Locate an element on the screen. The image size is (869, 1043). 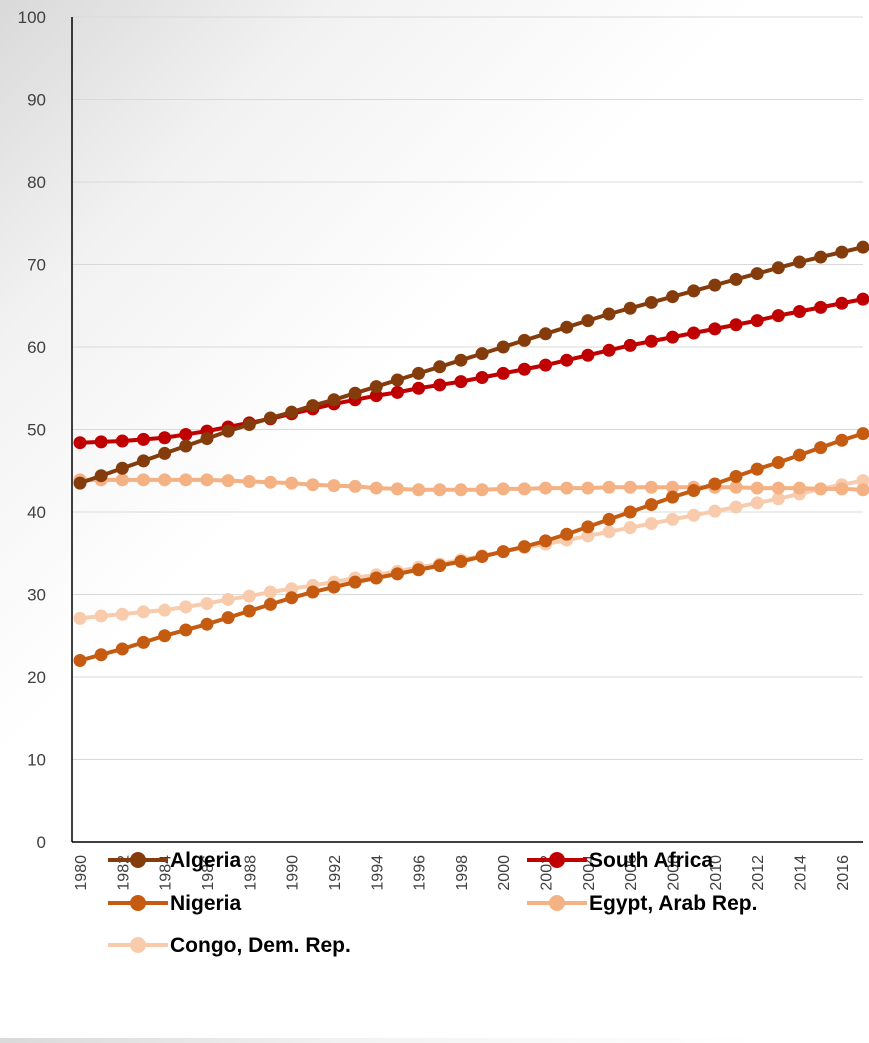
y-tick-label: 50 is located at coordinates (36, 430).